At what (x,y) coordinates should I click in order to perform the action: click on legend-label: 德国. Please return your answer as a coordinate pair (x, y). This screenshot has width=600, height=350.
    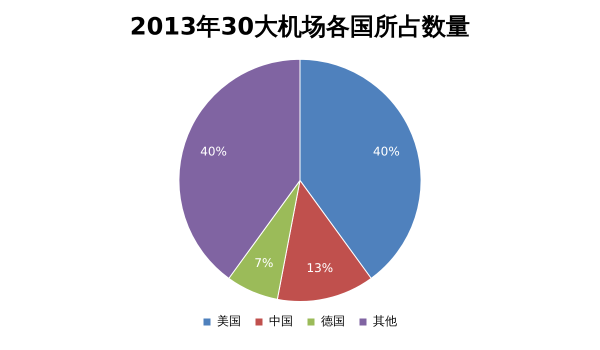
    Looking at the image, I should click on (333, 321).